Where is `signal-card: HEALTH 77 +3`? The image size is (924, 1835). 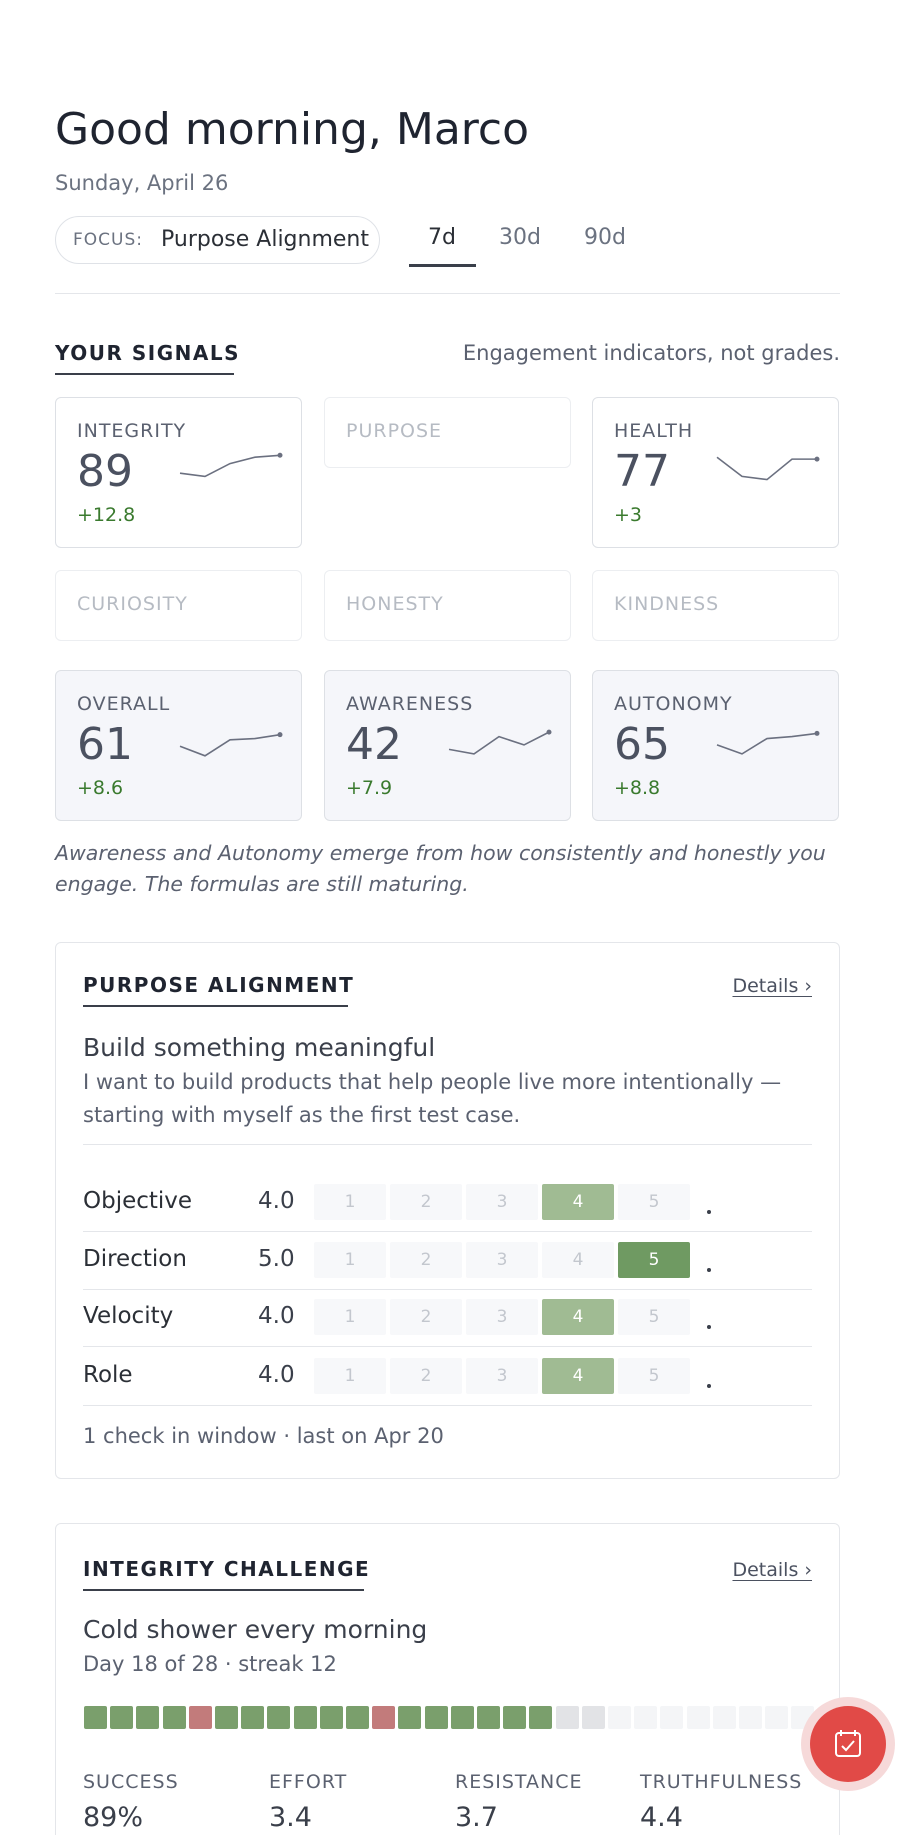
signal-card: HEALTH 77 +3 is located at coordinates (715, 472).